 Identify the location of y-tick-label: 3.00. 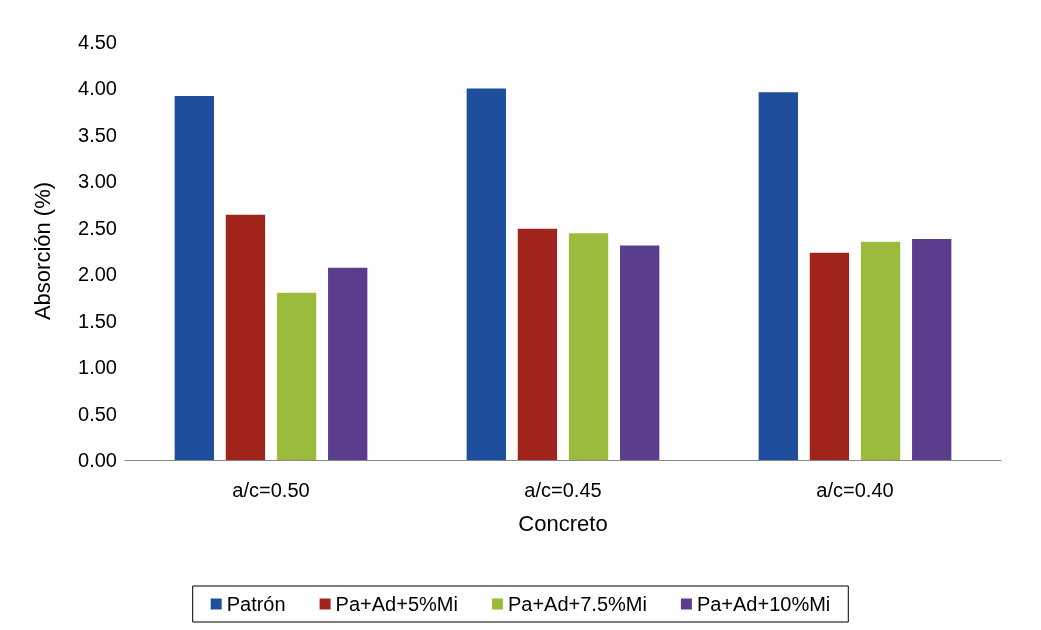
(97, 181).